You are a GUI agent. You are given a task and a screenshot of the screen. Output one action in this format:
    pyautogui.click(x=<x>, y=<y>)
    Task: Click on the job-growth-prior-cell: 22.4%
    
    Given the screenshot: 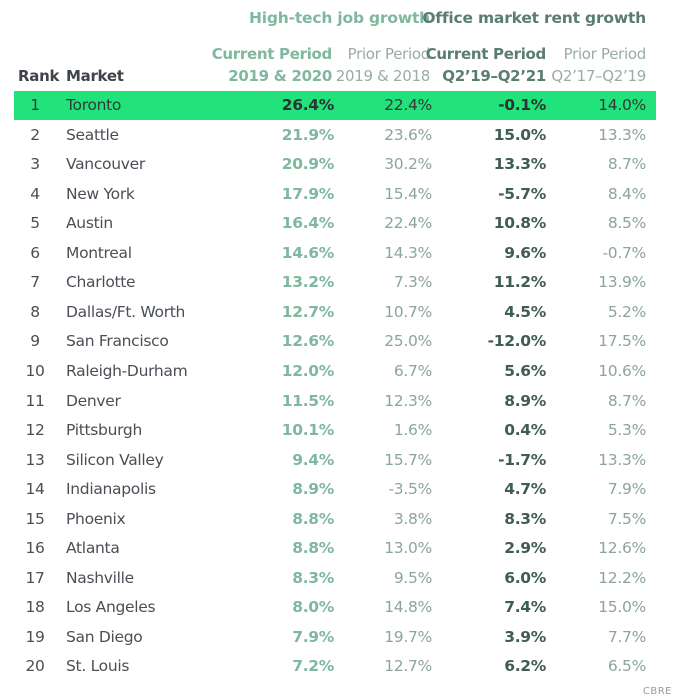 What is the action you would take?
    pyautogui.click(x=408, y=223)
    